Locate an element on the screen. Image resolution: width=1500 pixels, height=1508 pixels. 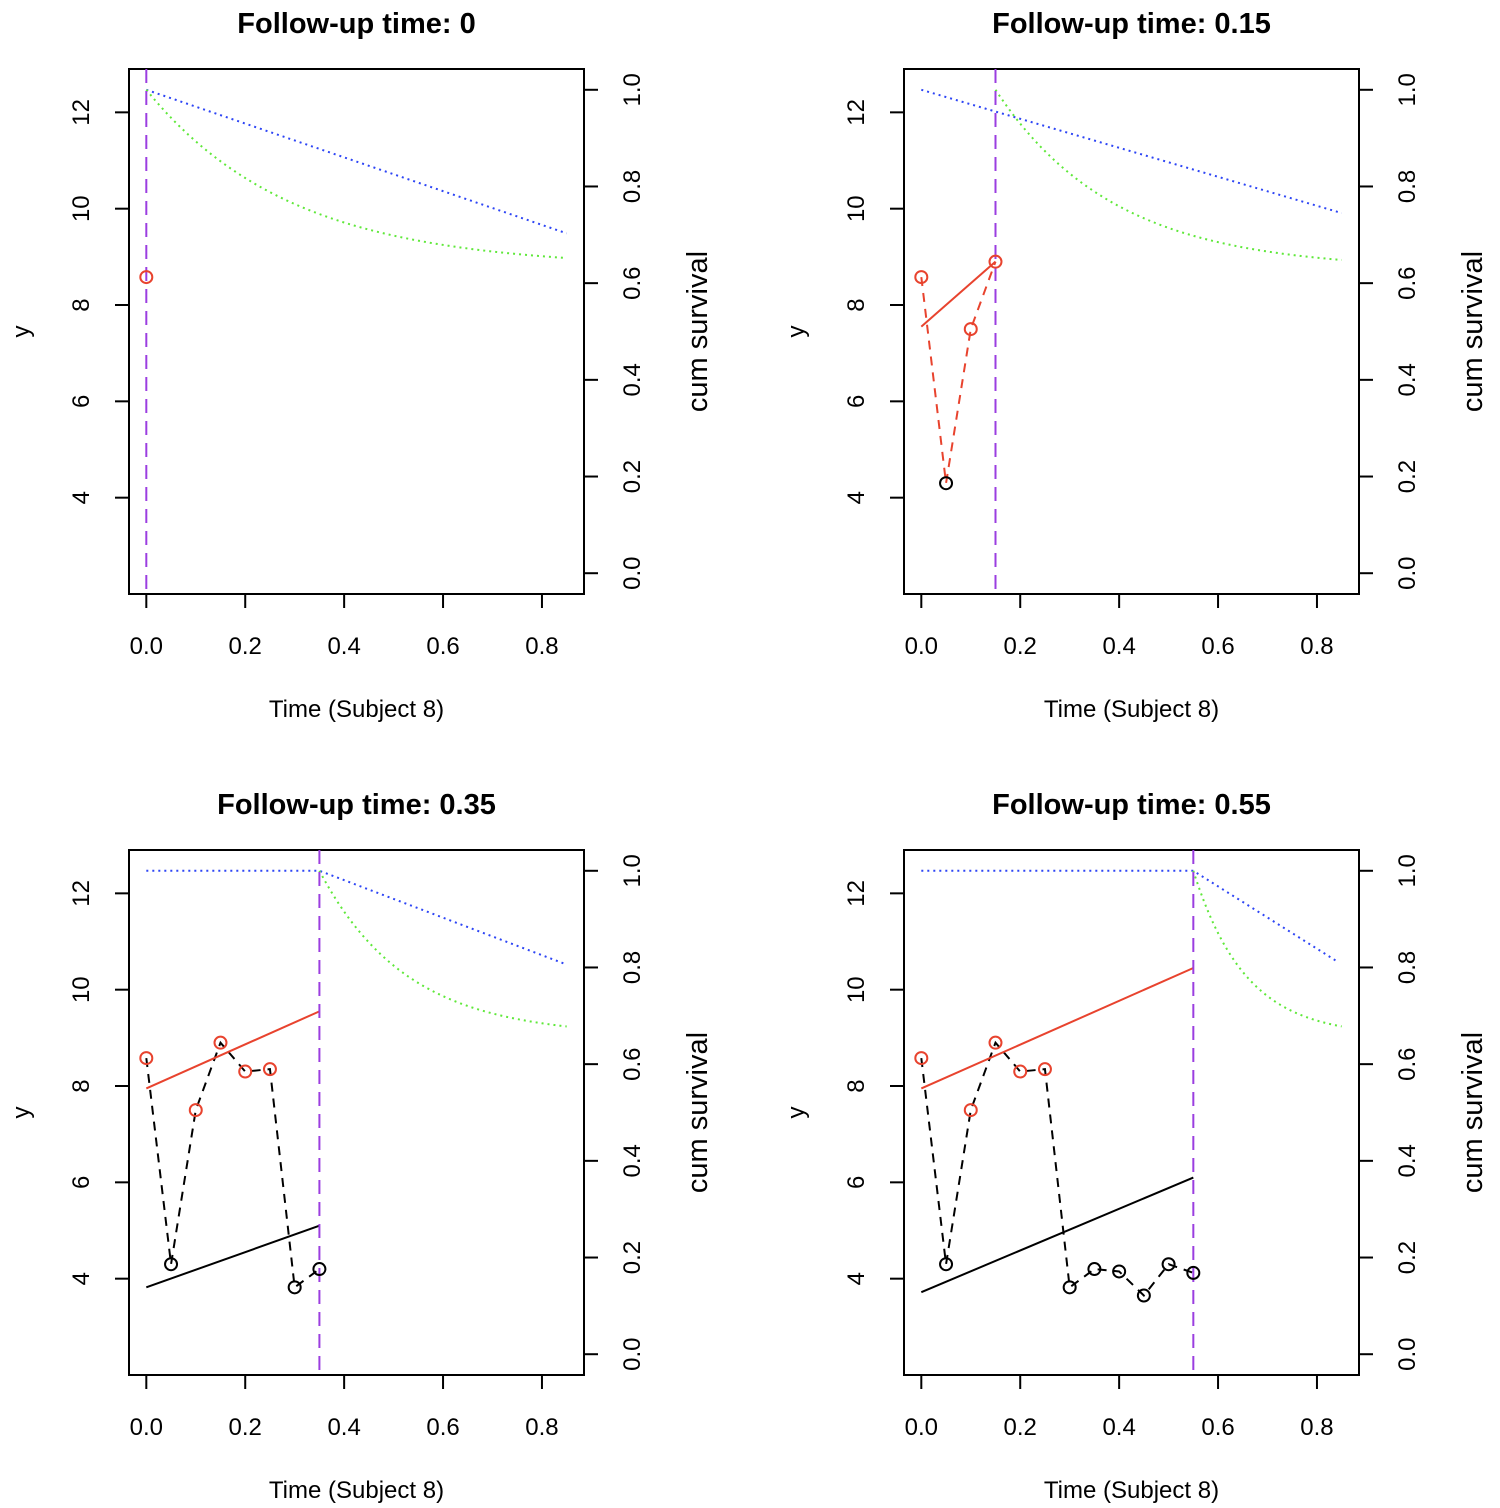
y-tick-label: 4 is located at coordinates (856, 1278).